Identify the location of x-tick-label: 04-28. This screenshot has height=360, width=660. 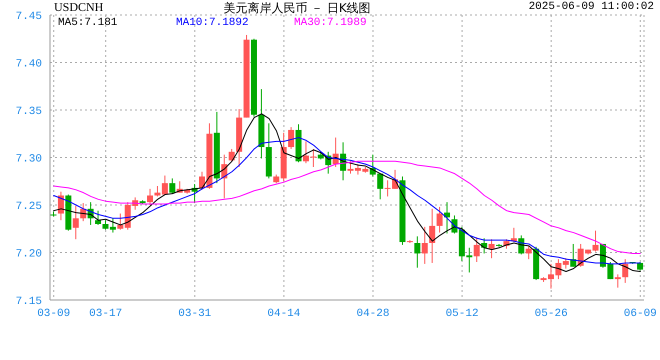
(373, 314).